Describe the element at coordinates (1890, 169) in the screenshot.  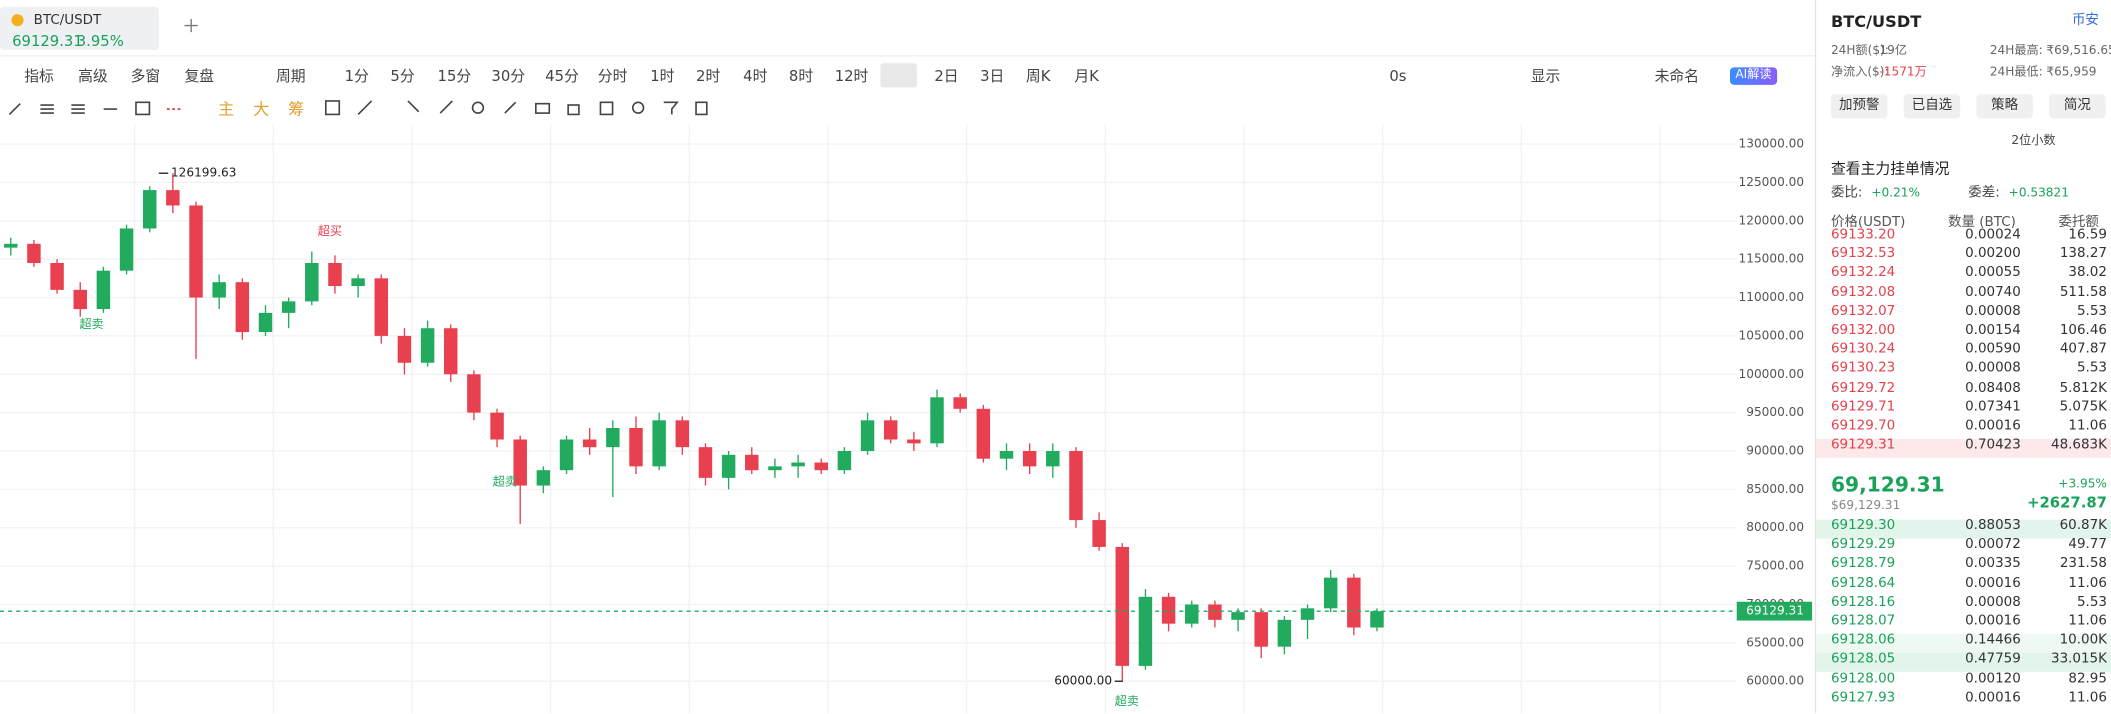
I see `depth-link: 查看主力挂单情况` at that location.